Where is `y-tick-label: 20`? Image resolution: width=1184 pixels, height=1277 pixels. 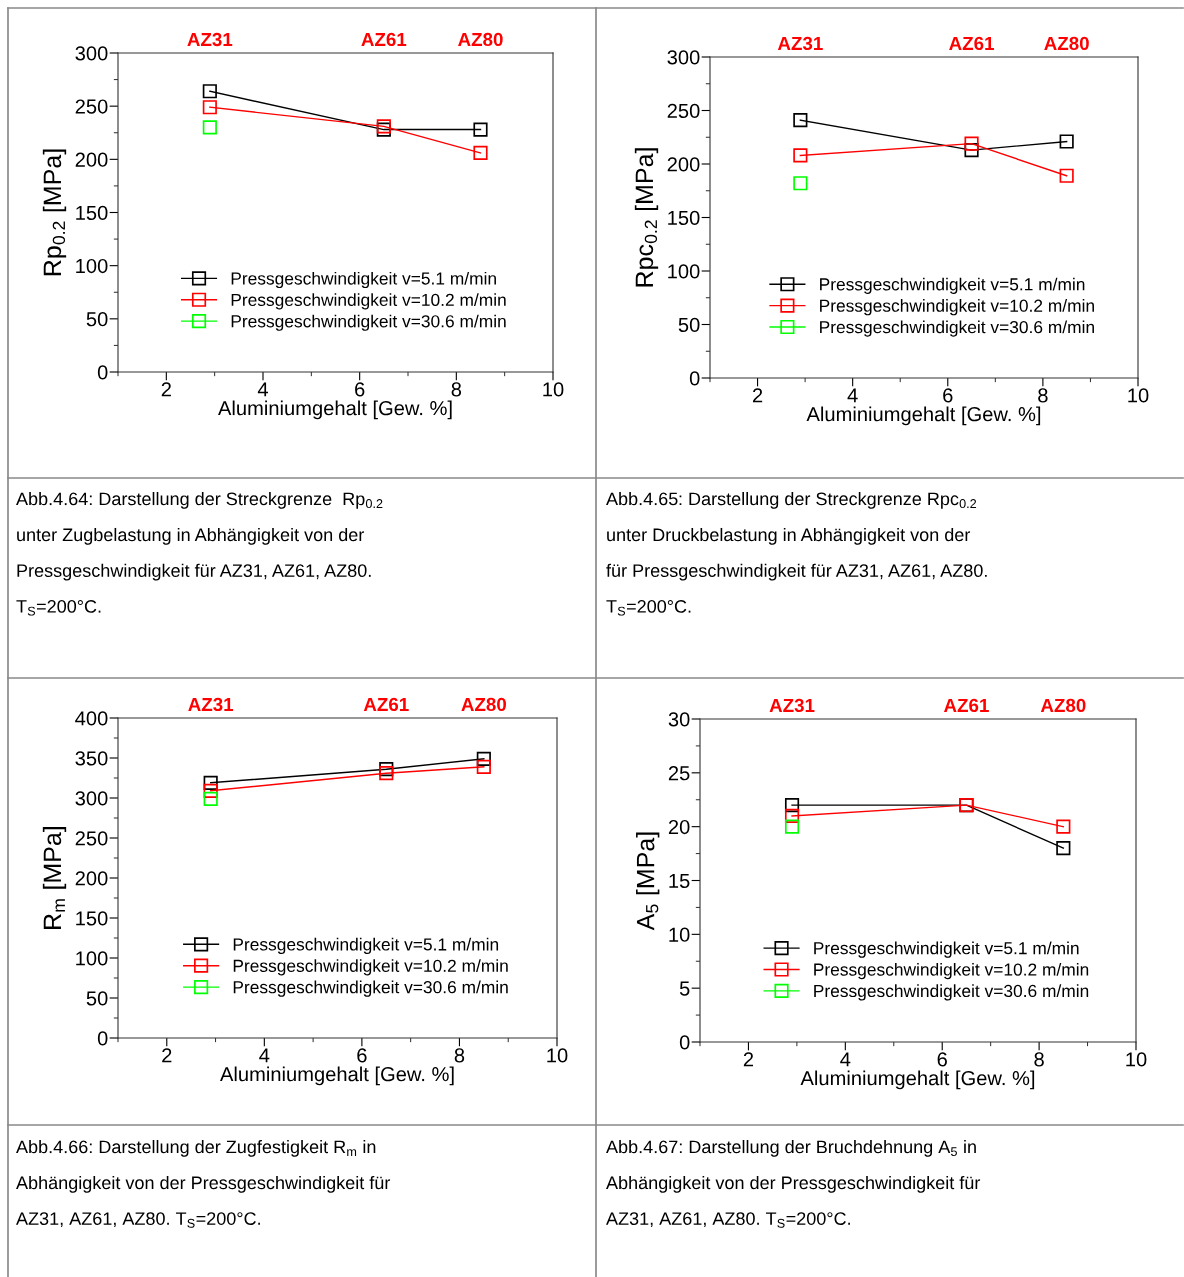
y-tick-label: 20 is located at coordinates (679, 827).